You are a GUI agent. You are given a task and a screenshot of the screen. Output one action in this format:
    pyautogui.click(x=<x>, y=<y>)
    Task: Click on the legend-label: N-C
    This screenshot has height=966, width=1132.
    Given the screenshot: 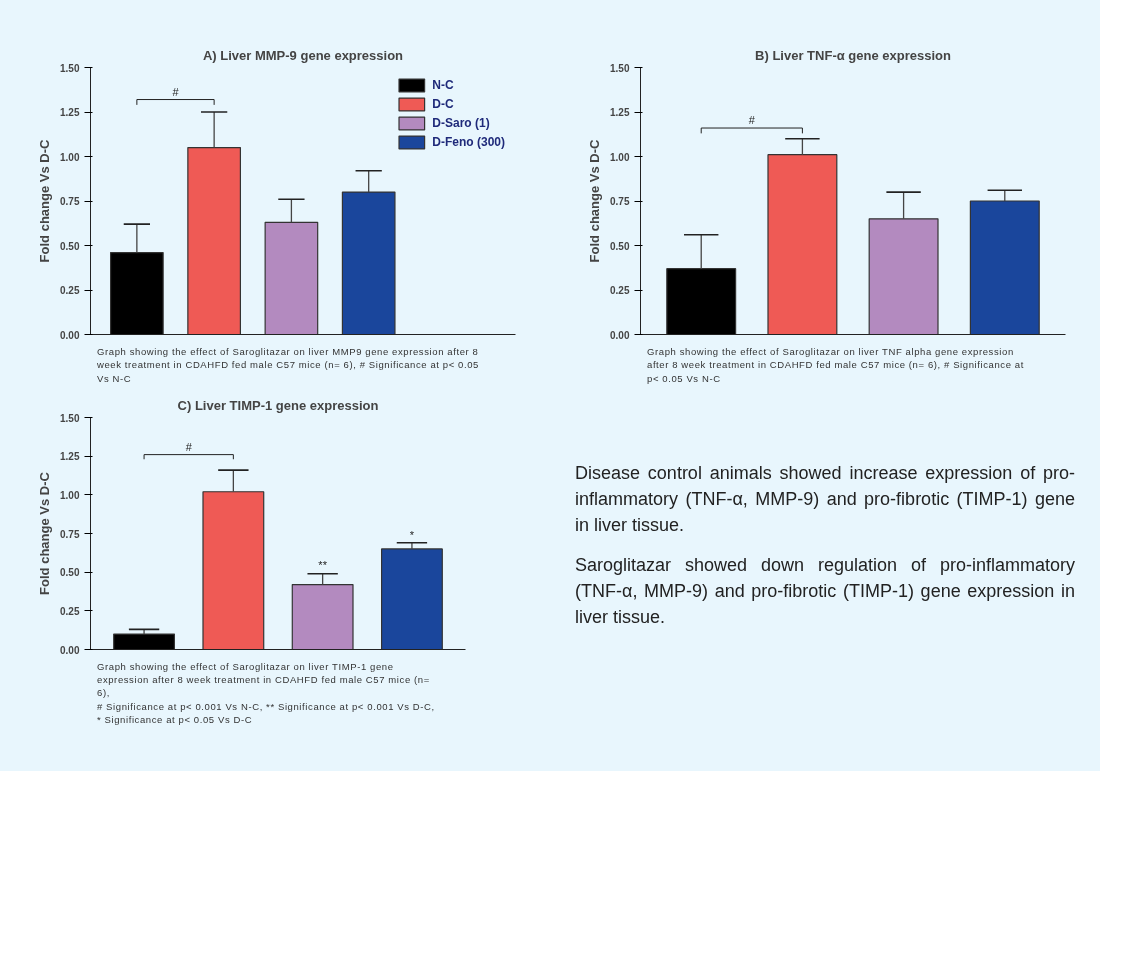 What is the action you would take?
    pyautogui.click(x=443, y=85)
    